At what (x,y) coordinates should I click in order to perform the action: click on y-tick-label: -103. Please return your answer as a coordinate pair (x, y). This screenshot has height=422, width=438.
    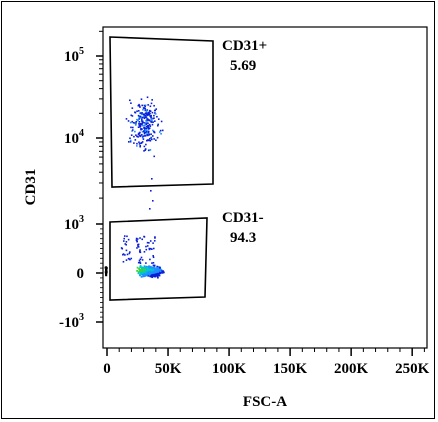
    Looking at the image, I should click on (71, 321).